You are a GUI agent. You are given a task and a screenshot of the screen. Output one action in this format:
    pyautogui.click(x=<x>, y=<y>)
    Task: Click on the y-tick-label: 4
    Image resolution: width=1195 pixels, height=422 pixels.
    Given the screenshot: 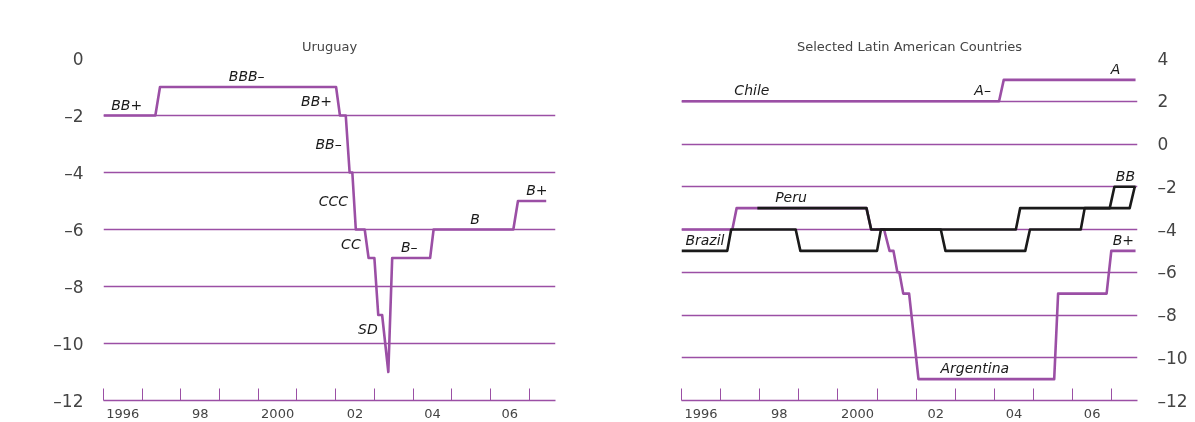 What is the action you would take?
    pyautogui.click(x=1163, y=58)
    